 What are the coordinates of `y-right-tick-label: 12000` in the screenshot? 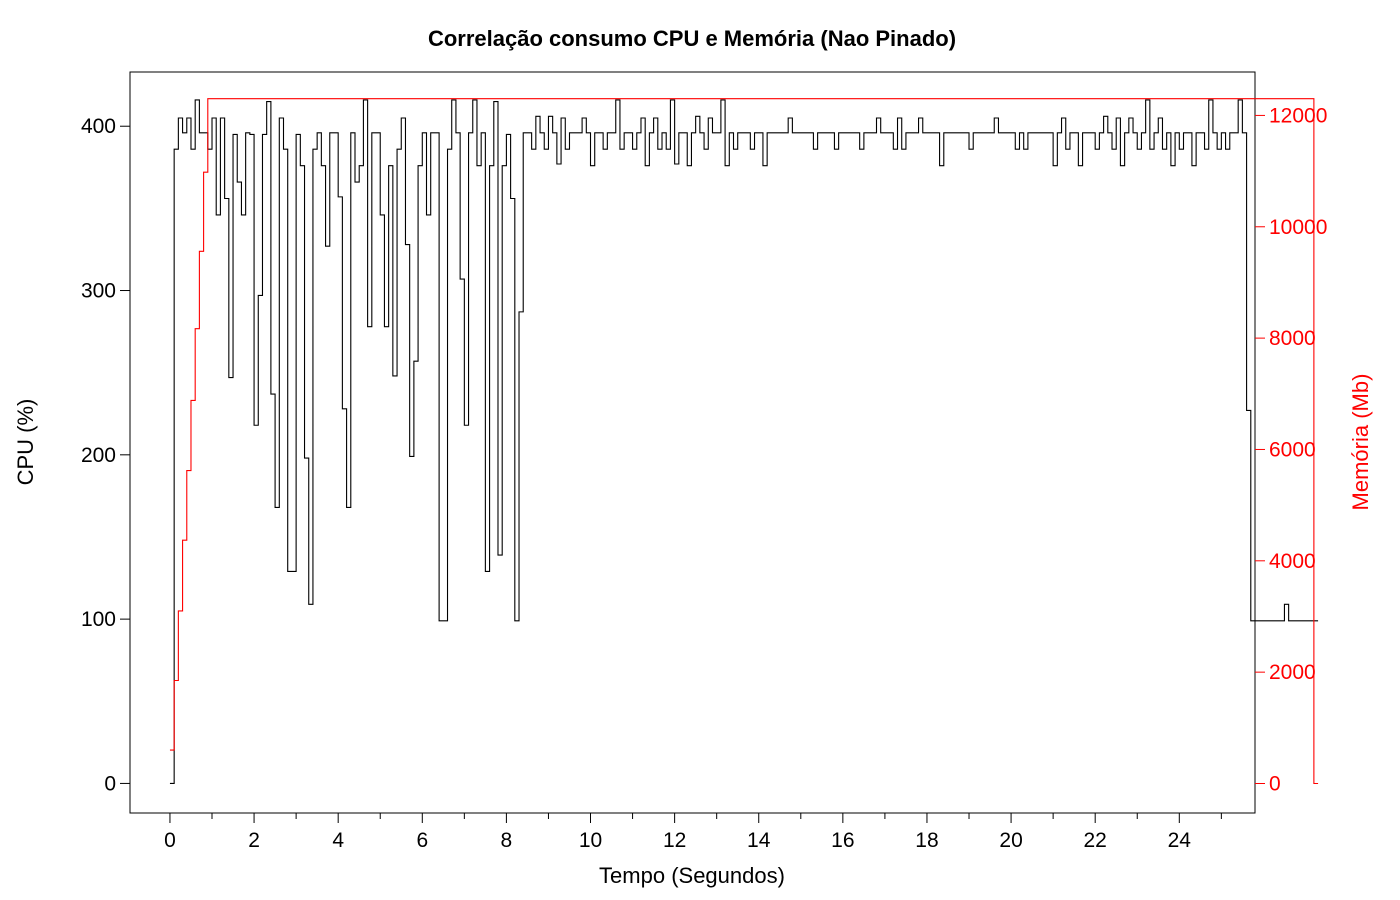 It's located at (1298, 115).